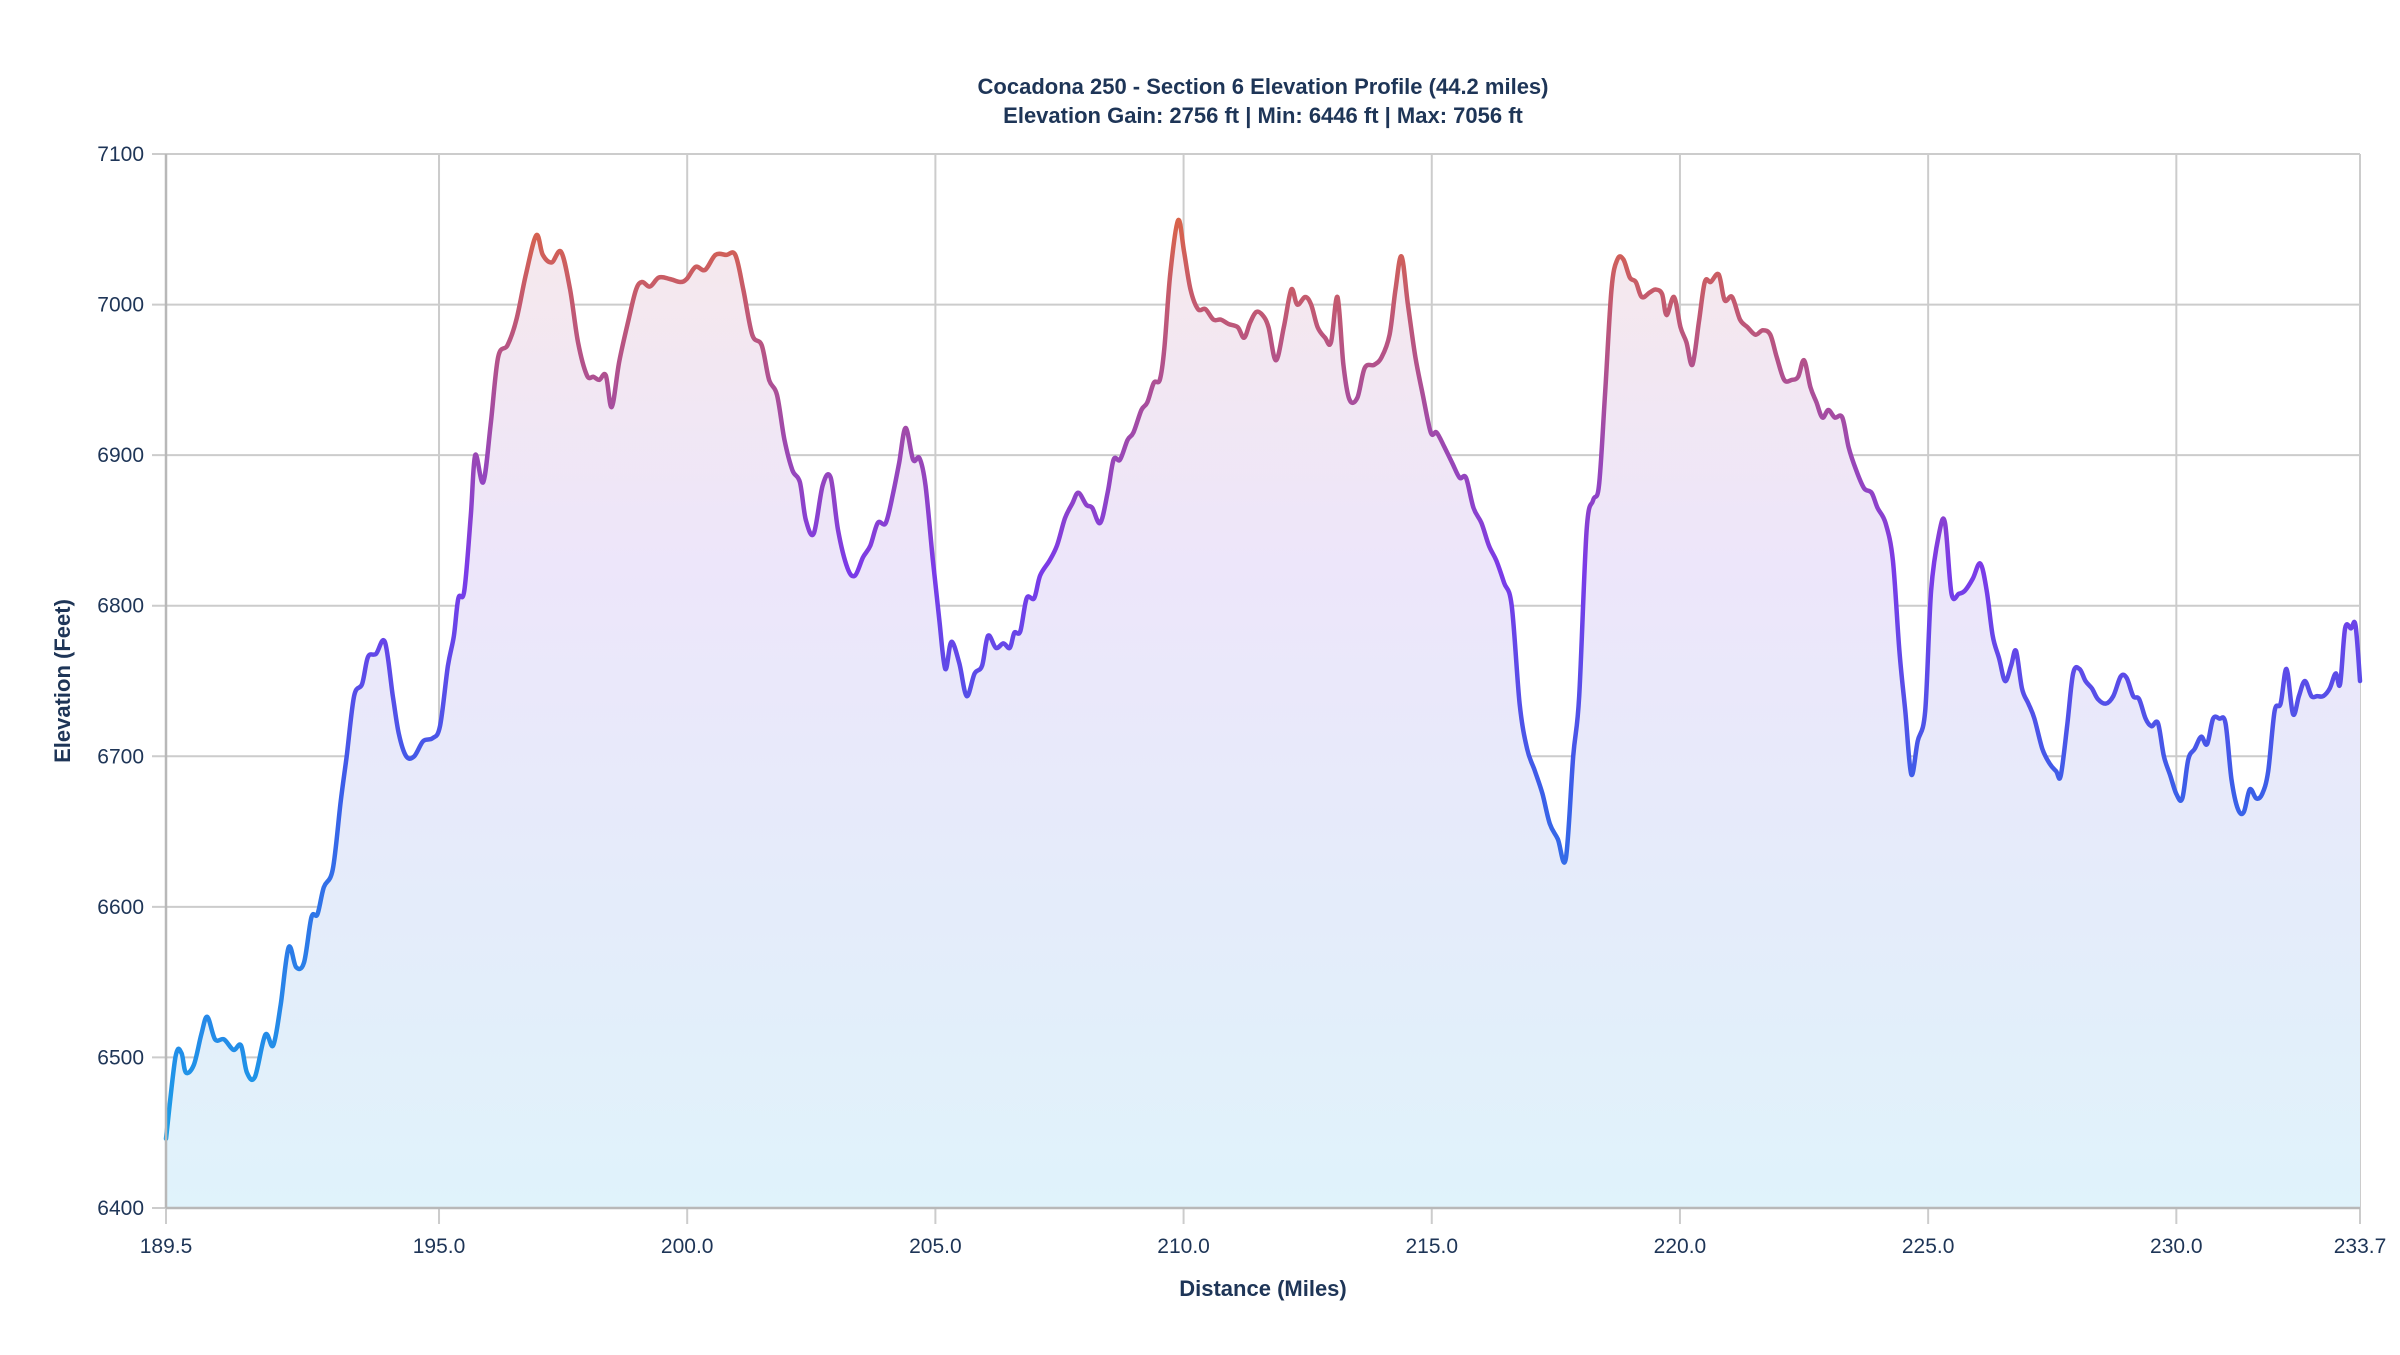 This screenshot has height=1355, width=2400. Describe the element at coordinates (120, 455) in the screenshot. I see `y-tick-label: 6900` at that location.